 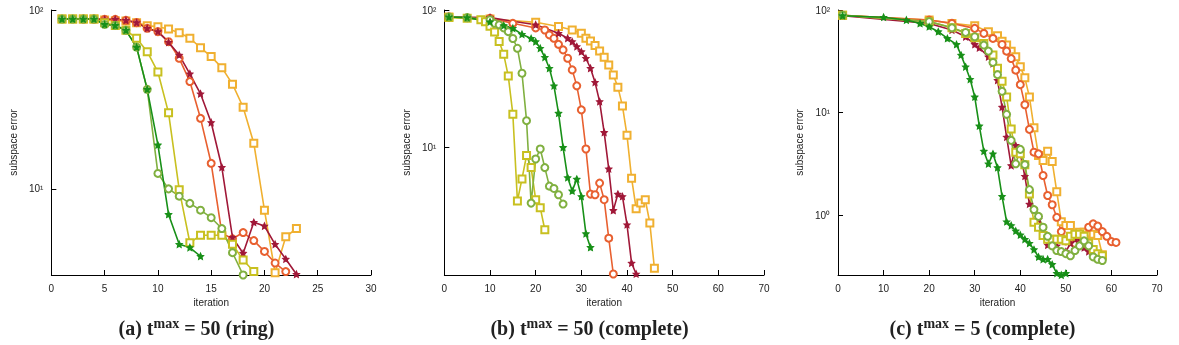 What do you see at coordinates (211, 288) in the screenshot?
I see `x-tick-label: 15` at bounding box center [211, 288].